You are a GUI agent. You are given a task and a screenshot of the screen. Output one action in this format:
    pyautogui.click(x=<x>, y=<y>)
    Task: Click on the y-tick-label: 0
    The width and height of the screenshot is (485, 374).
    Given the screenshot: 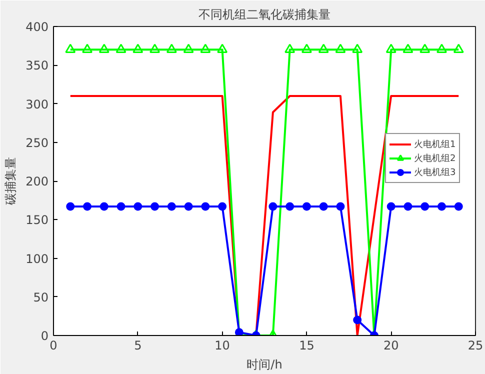 What is the action you would take?
    pyautogui.click(x=44, y=336)
    